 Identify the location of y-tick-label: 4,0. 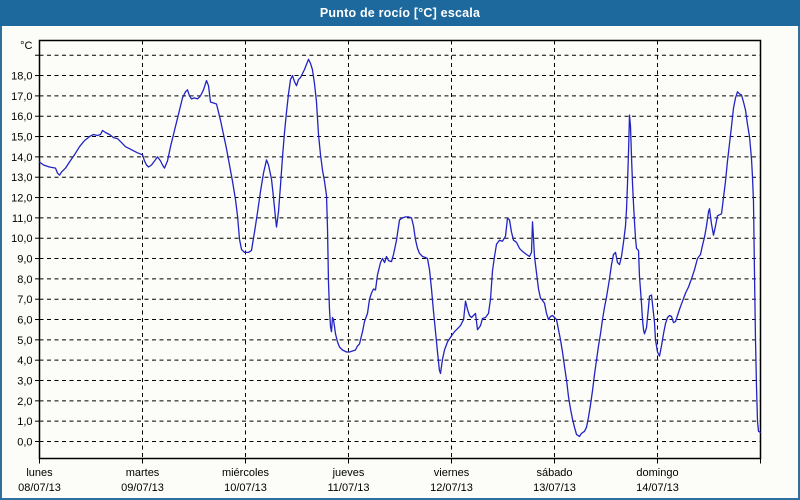
(24, 361).